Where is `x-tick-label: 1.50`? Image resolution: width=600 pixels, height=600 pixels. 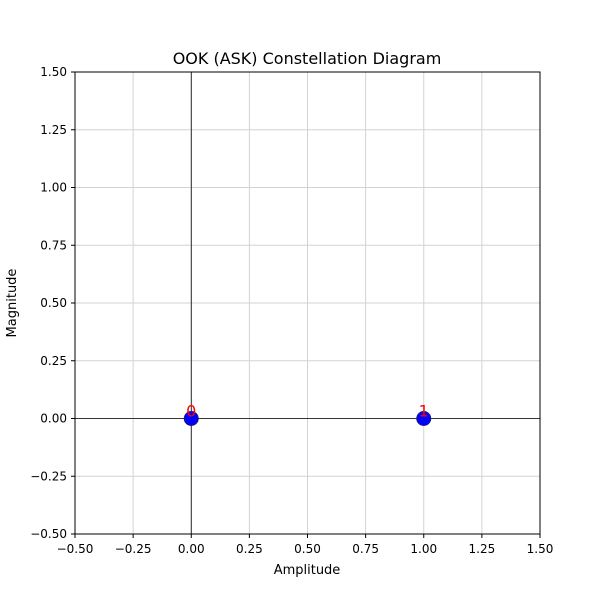
x-tick-label: 1.50 is located at coordinates (540, 549).